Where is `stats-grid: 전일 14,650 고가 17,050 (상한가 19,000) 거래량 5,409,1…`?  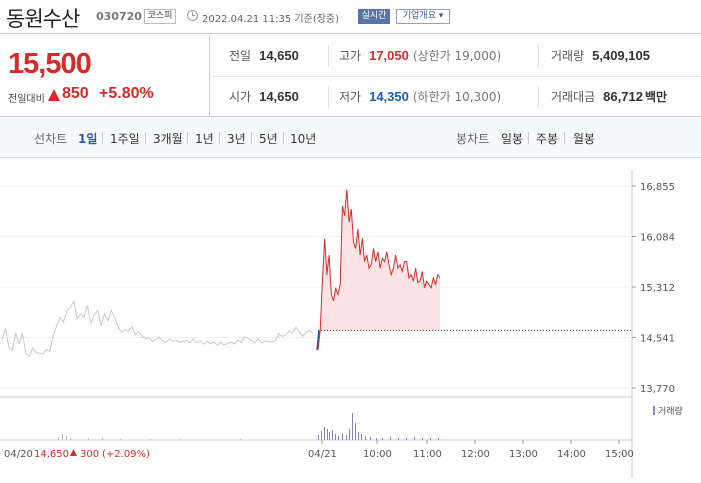 stats-grid: 전일 14,650 고가 17,050 (상한가 19,000) 거래량 5,409,1… is located at coordinates (456, 76).